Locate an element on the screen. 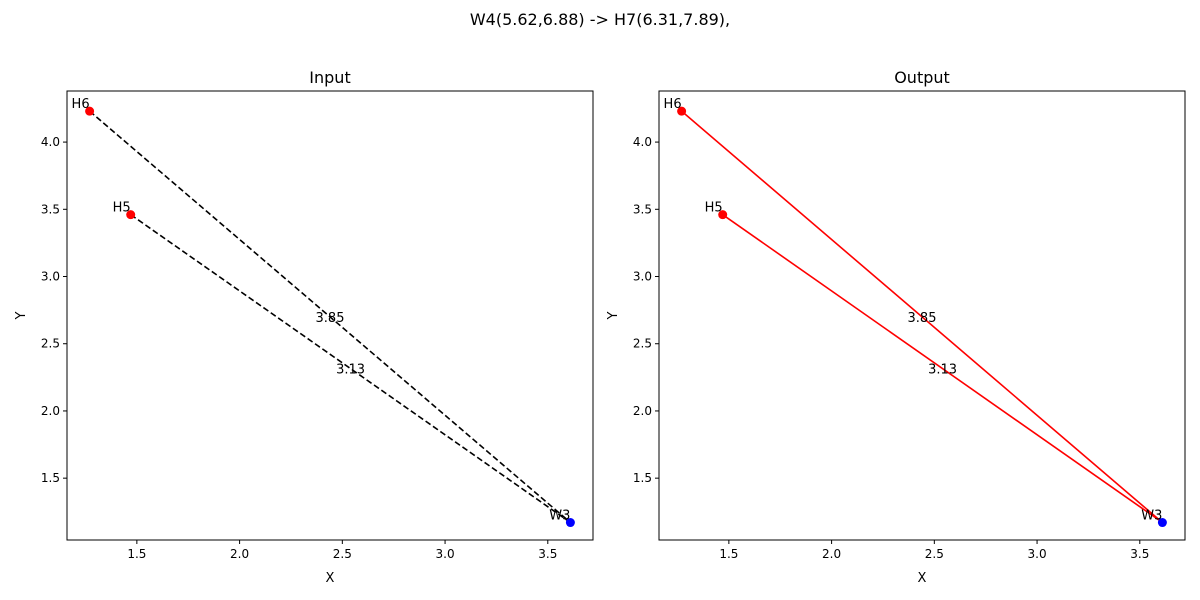  chart-title: Input is located at coordinates (329, 77).